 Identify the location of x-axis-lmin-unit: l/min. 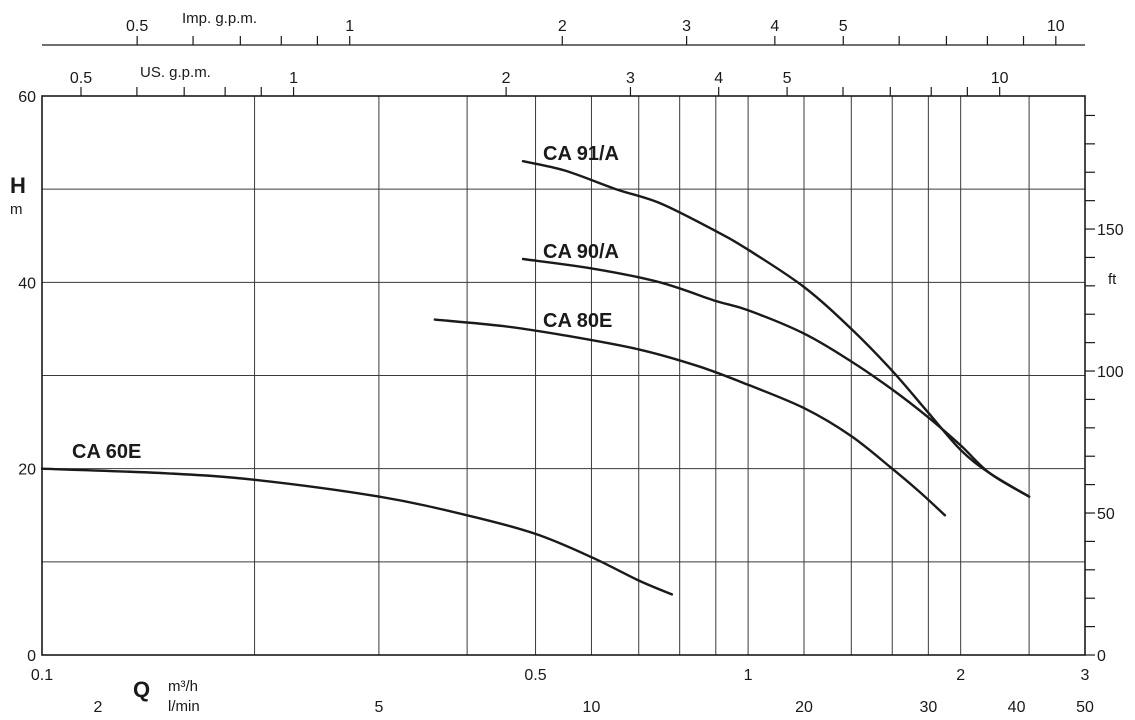
(184, 706).